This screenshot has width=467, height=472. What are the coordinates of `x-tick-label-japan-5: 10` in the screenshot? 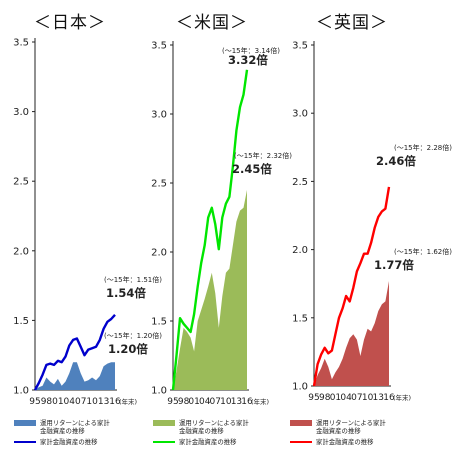 It's located at (92, 402).